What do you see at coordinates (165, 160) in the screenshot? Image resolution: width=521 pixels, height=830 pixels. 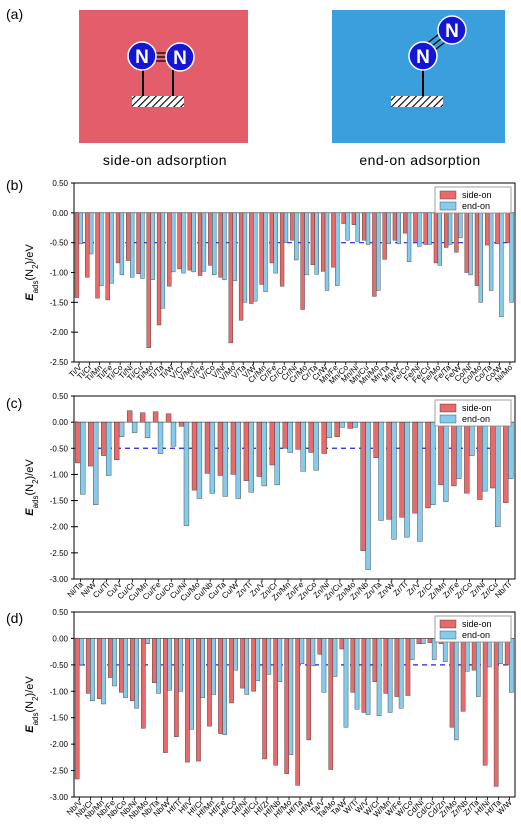 I see `side-on-caption: side-on adsorption` at bounding box center [165, 160].